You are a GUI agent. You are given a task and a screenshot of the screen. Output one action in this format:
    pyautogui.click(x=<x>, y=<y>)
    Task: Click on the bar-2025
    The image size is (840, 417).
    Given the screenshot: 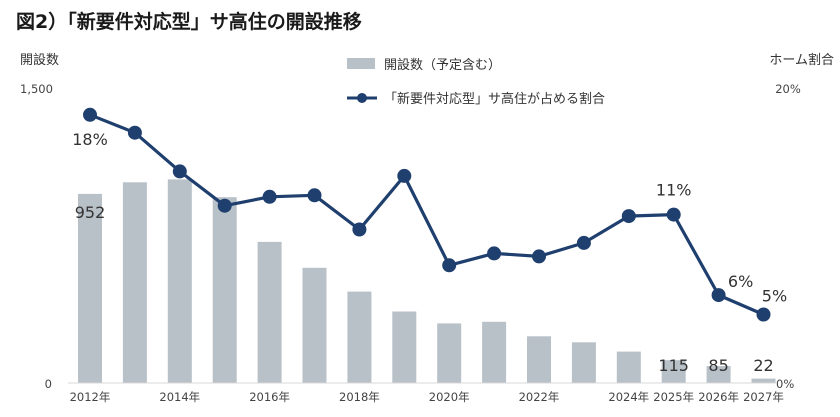 What is the action you would take?
    pyautogui.click(x=673, y=371)
    